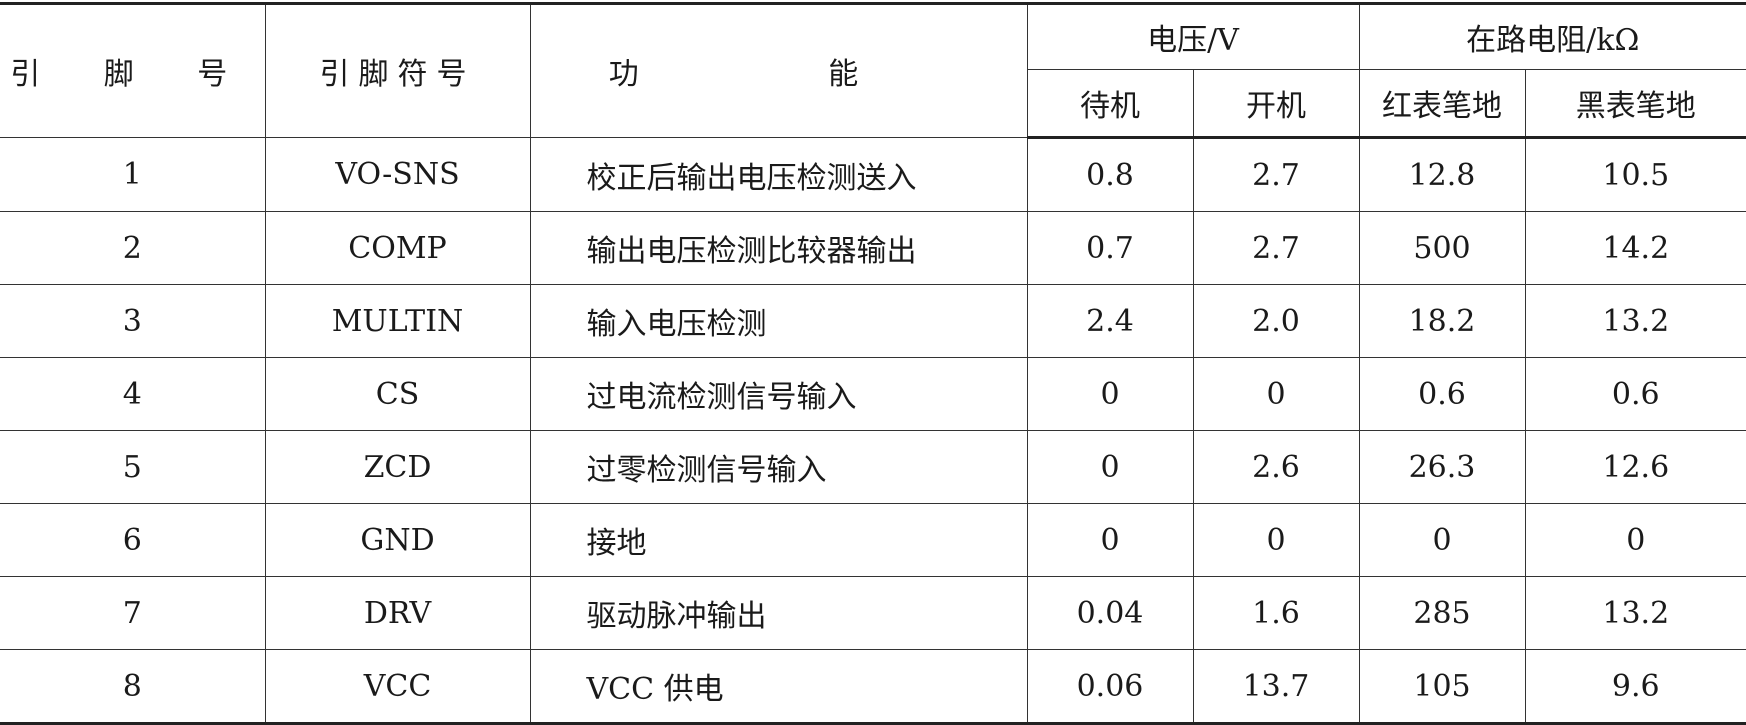 The width and height of the screenshot is (1746, 725). I want to click on cell-pin: 7, so click(133, 613).